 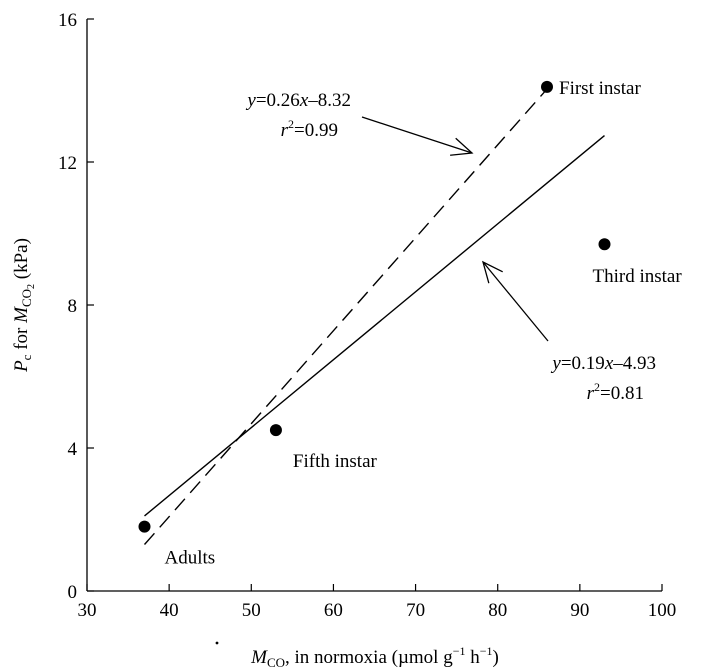 What do you see at coordinates (462, 146) in the screenshot?
I see `dashed-fit-arrow-head` at bounding box center [462, 146].